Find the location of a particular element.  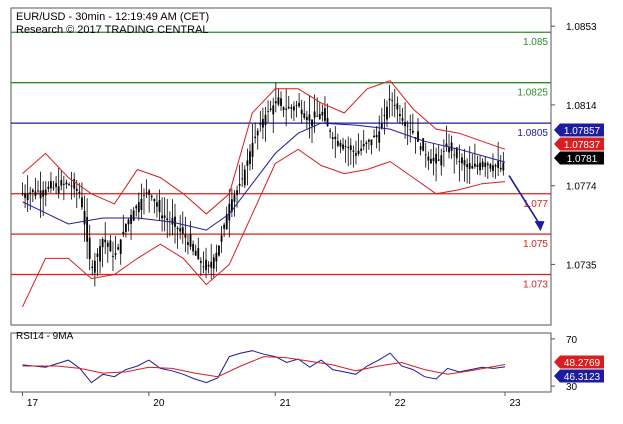

price-axis-label: 1.0814 is located at coordinates (581, 106).